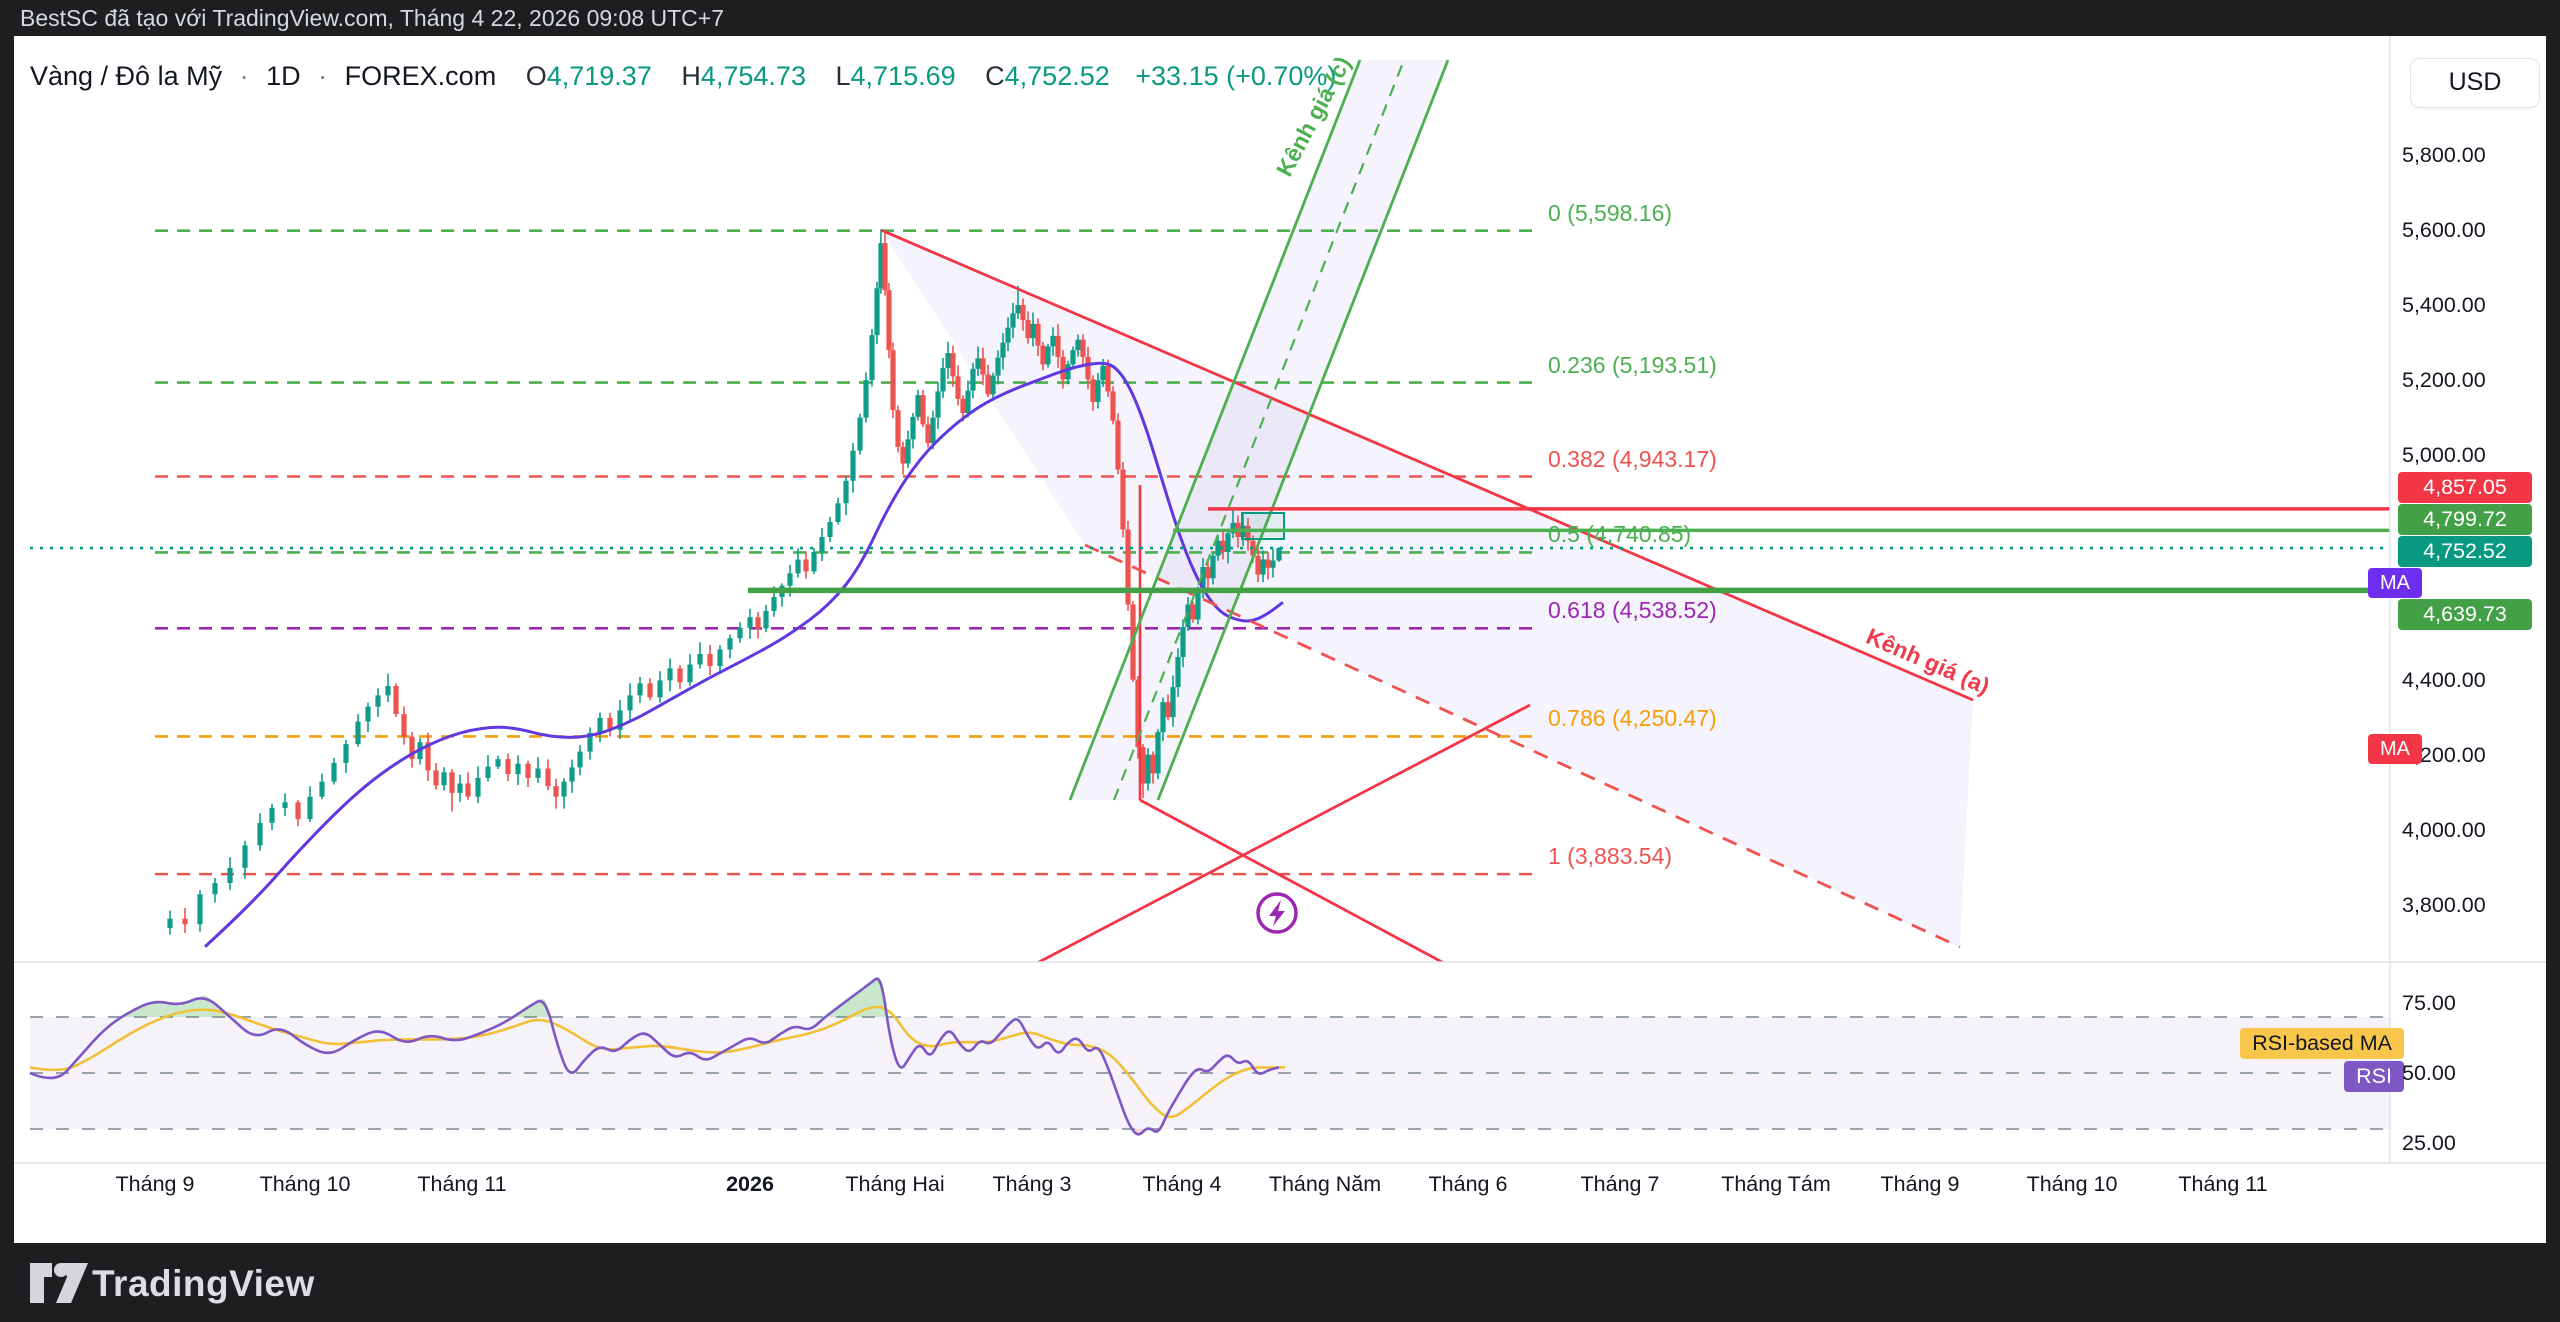 The width and height of the screenshot is (2560, 1322). I want to click on fib-level-label: 0.5 (4,740.85), so click(1620, 534).